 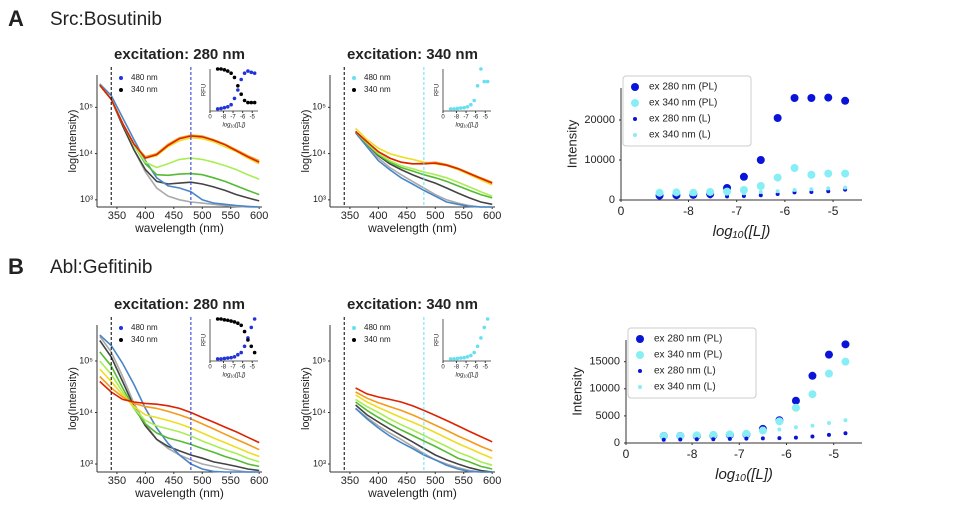 I want to click on x-axis-label: wavelength (nm), so click(x=179, y=228).